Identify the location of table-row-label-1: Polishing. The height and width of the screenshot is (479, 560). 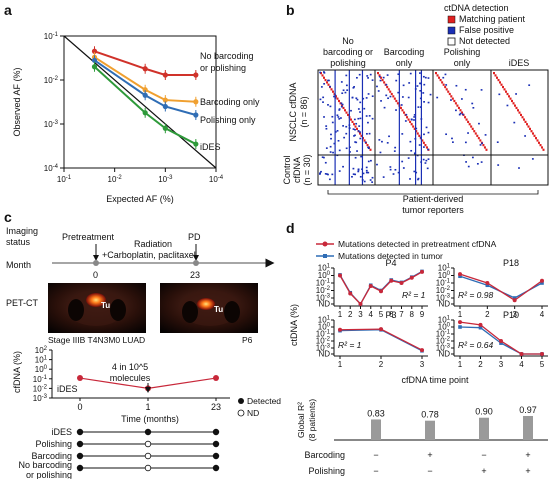
(53, 444).